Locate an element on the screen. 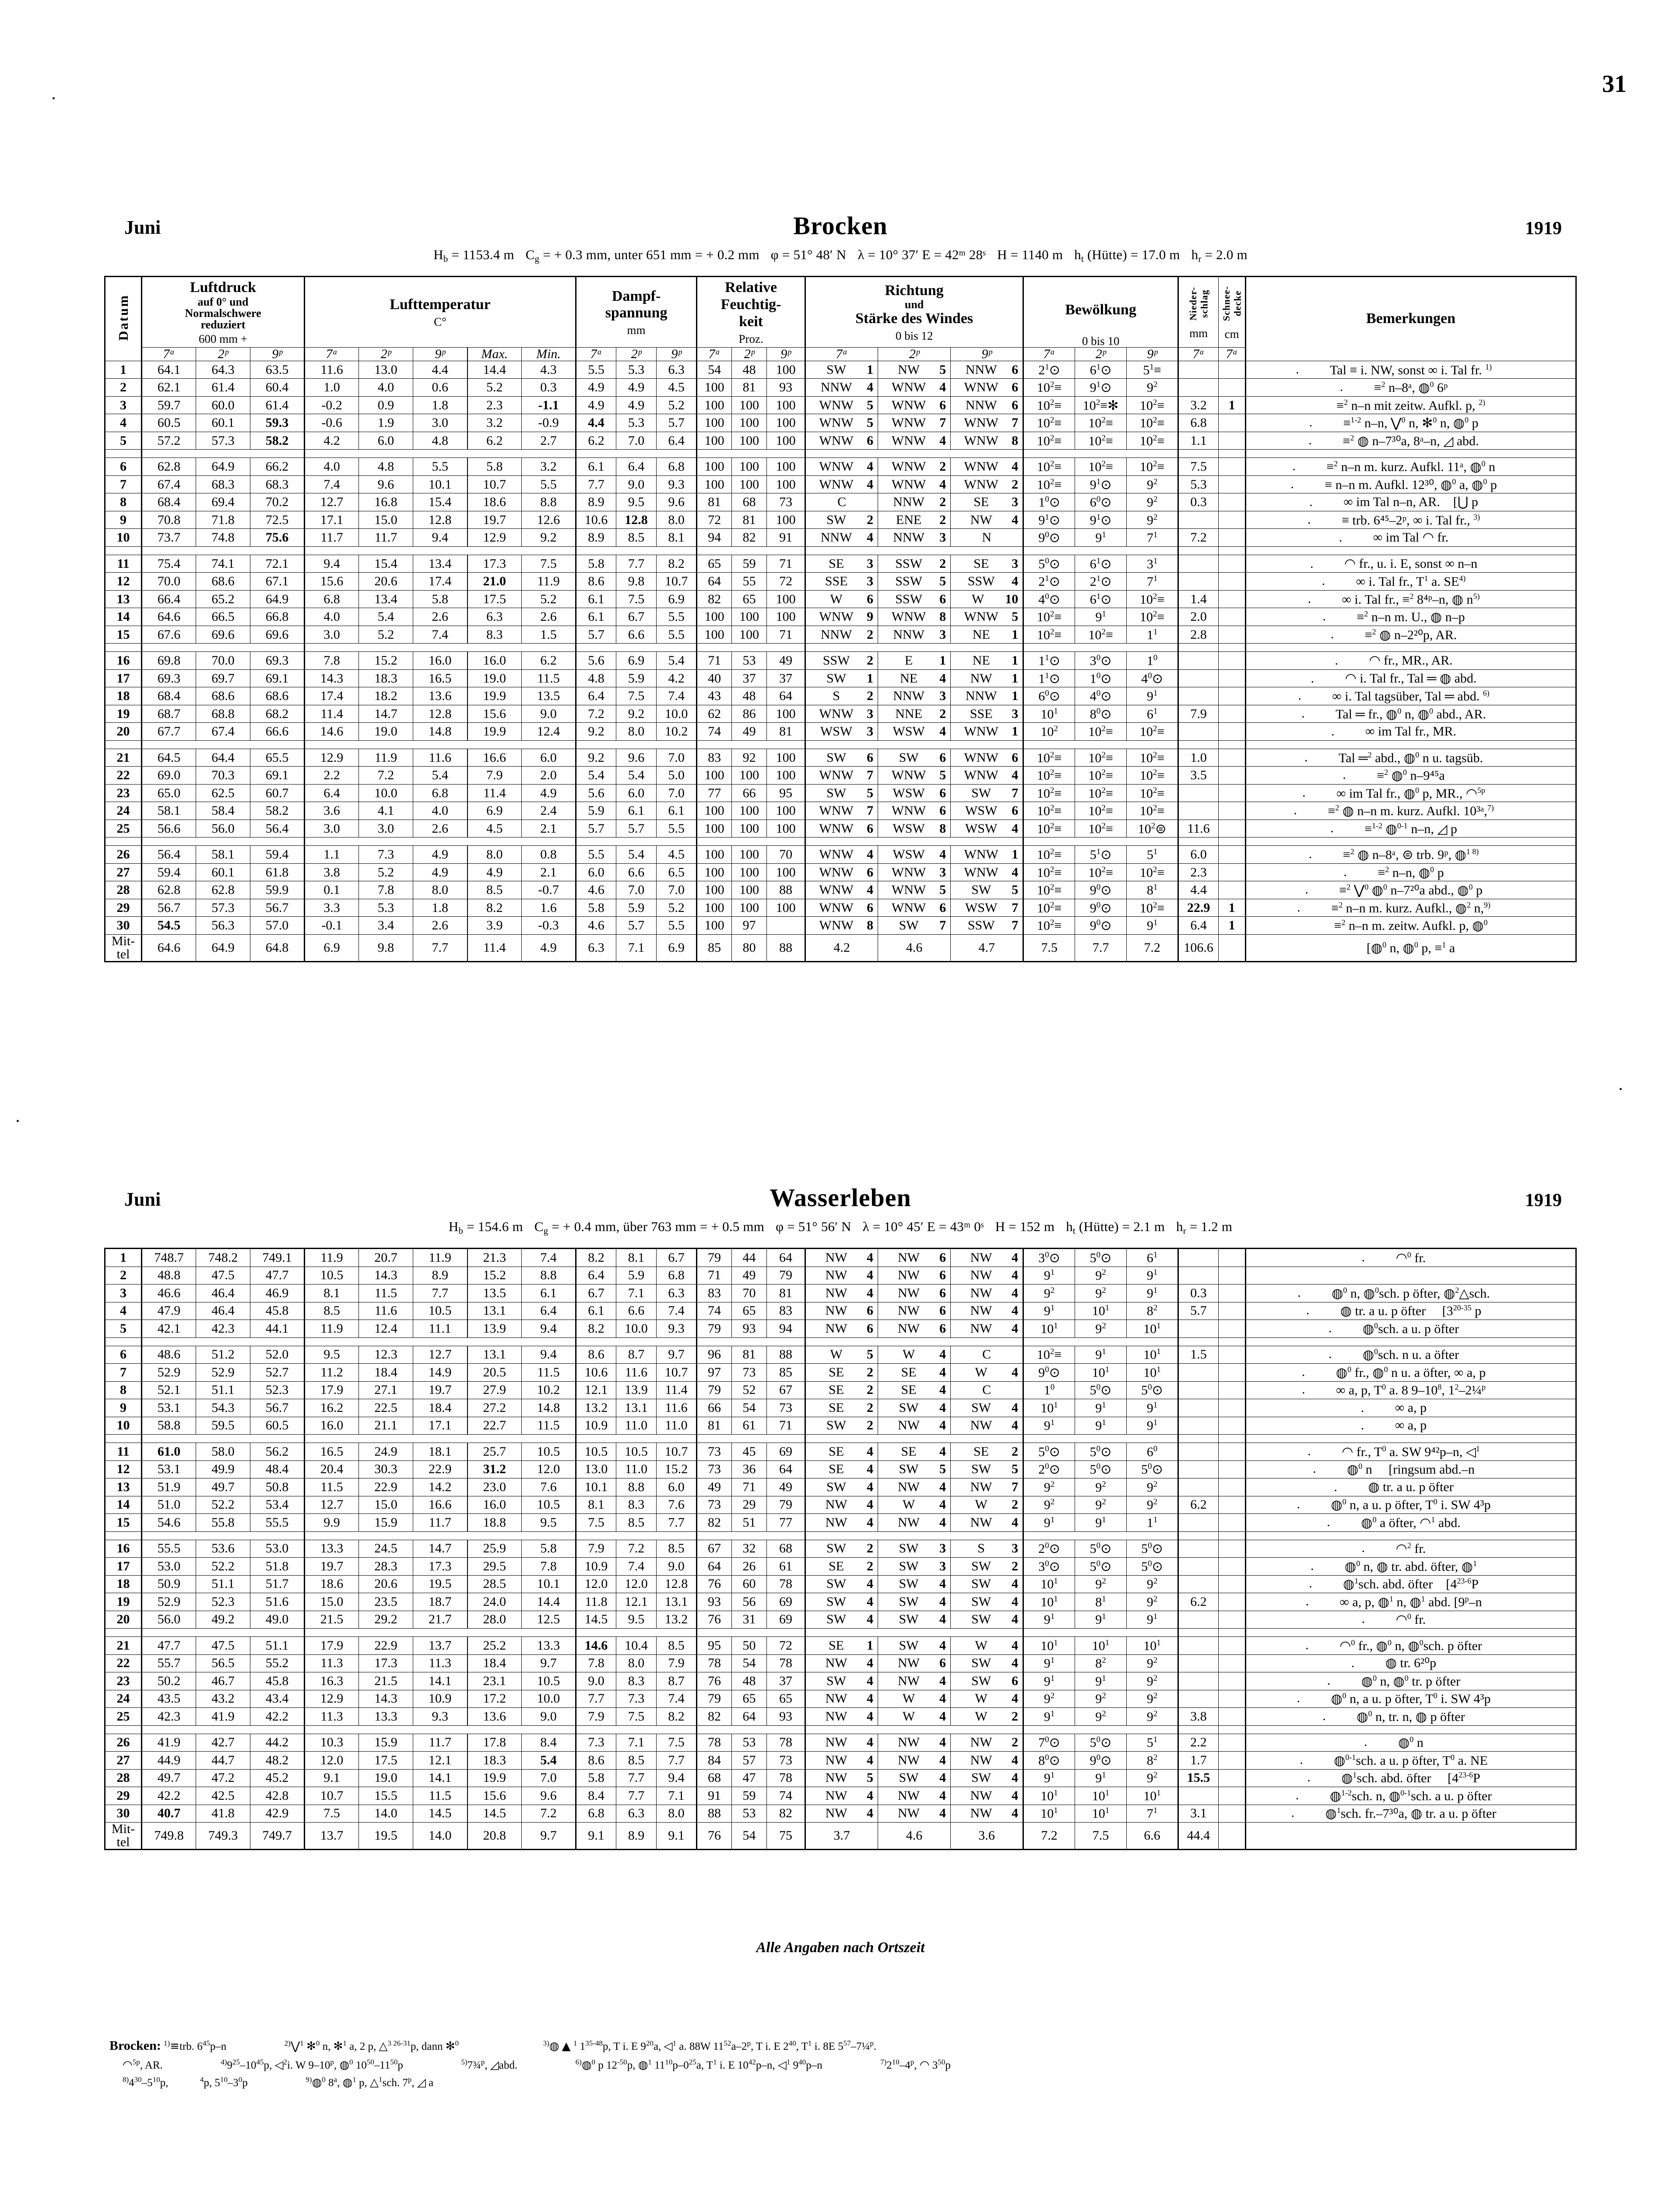 The width and height of the screenshot is (1680, 2189). cell-temp-2: 18.7 is located at coordinates (440, 1602).